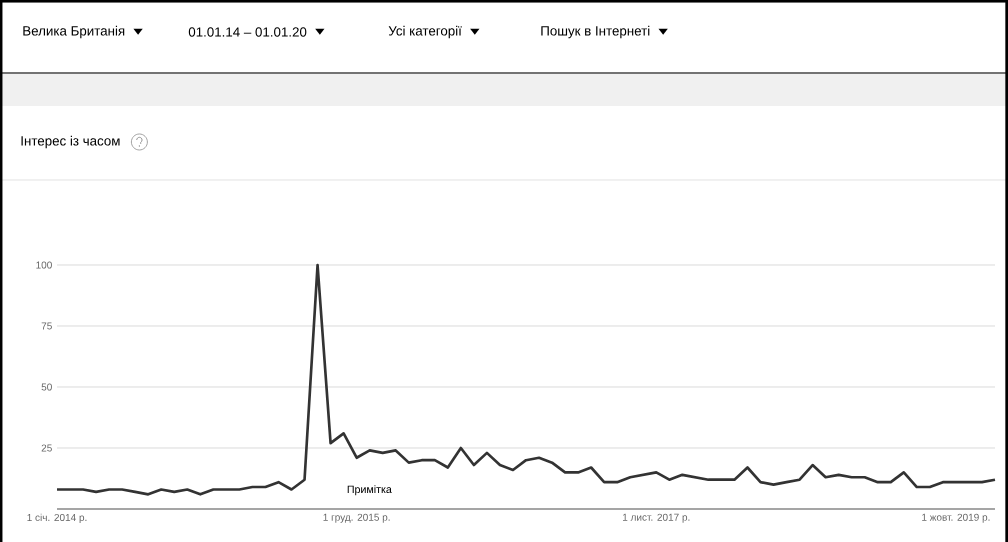 This screenshot has height=542, width=1008. What do you see at coordinates (46, 387) in the screenshot?
I see `y-tick-label: 50` at bounding box center [46, 387].